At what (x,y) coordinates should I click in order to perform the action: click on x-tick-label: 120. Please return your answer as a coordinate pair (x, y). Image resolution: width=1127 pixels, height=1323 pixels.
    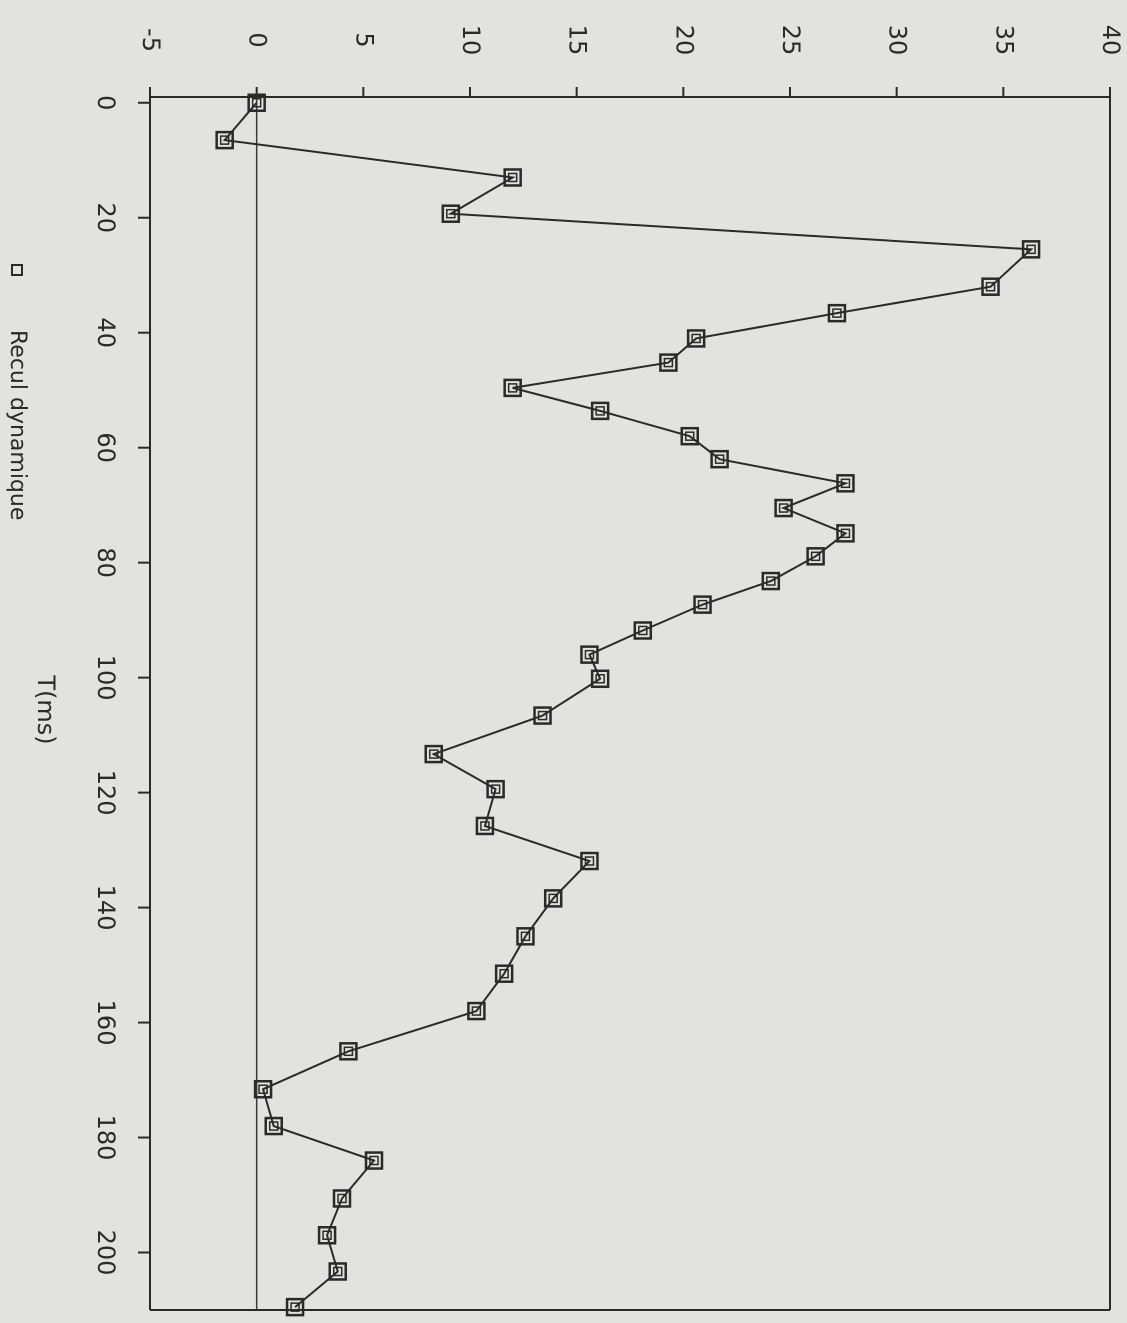
    Looking at the image, I should click on (106, 793).